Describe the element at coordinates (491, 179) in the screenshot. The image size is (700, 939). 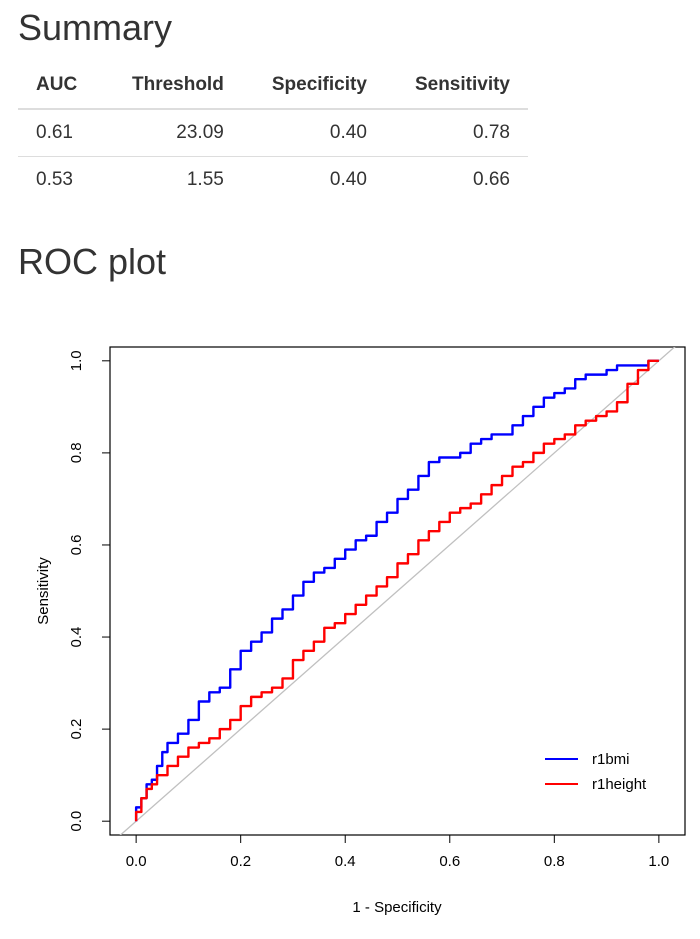
I see `table-cell: 0.66` at that location.